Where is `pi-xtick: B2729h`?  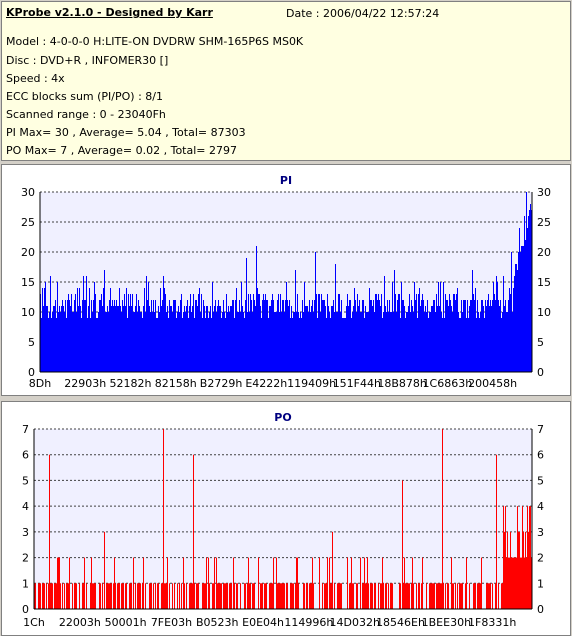 pi-xtick: B2729h is located at coordinates (221, 383).